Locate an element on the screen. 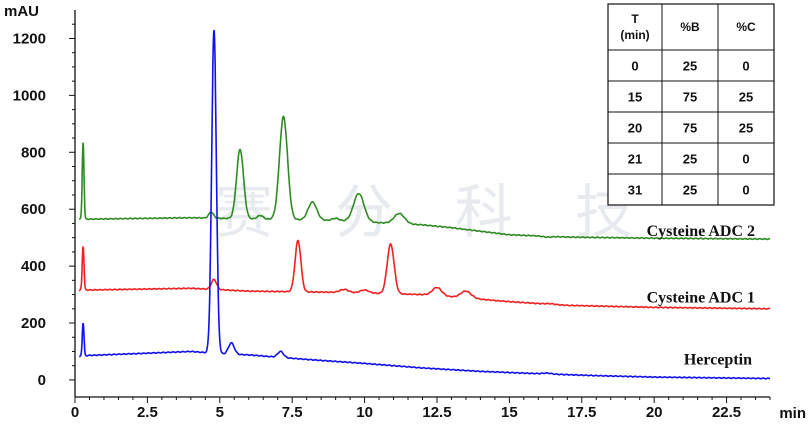 Image resolution: width=810 pixels, height=443 pixels. table-cell: 21 is located at coordinates (635, 159).